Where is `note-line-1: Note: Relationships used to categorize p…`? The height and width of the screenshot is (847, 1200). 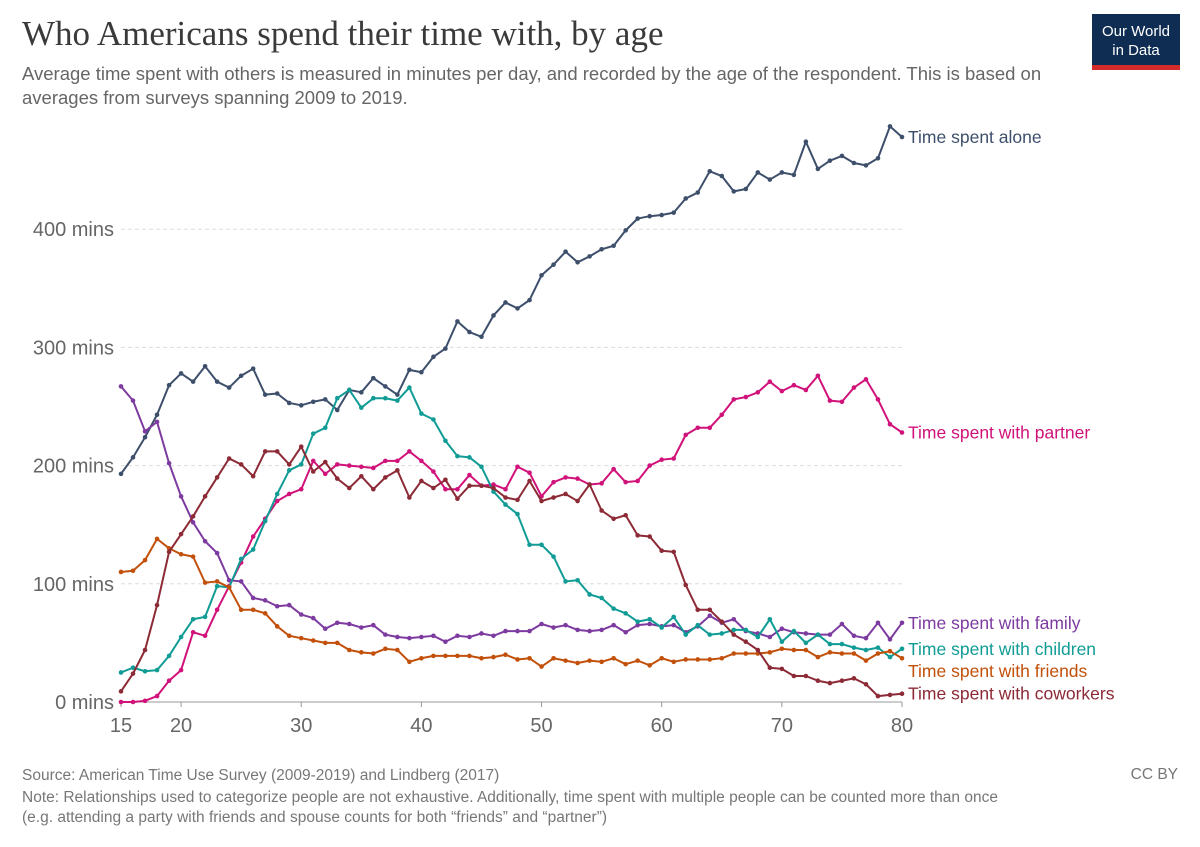
note-line-1: Note: Relationships used to categorize p… is located at coordinates (510, 797).